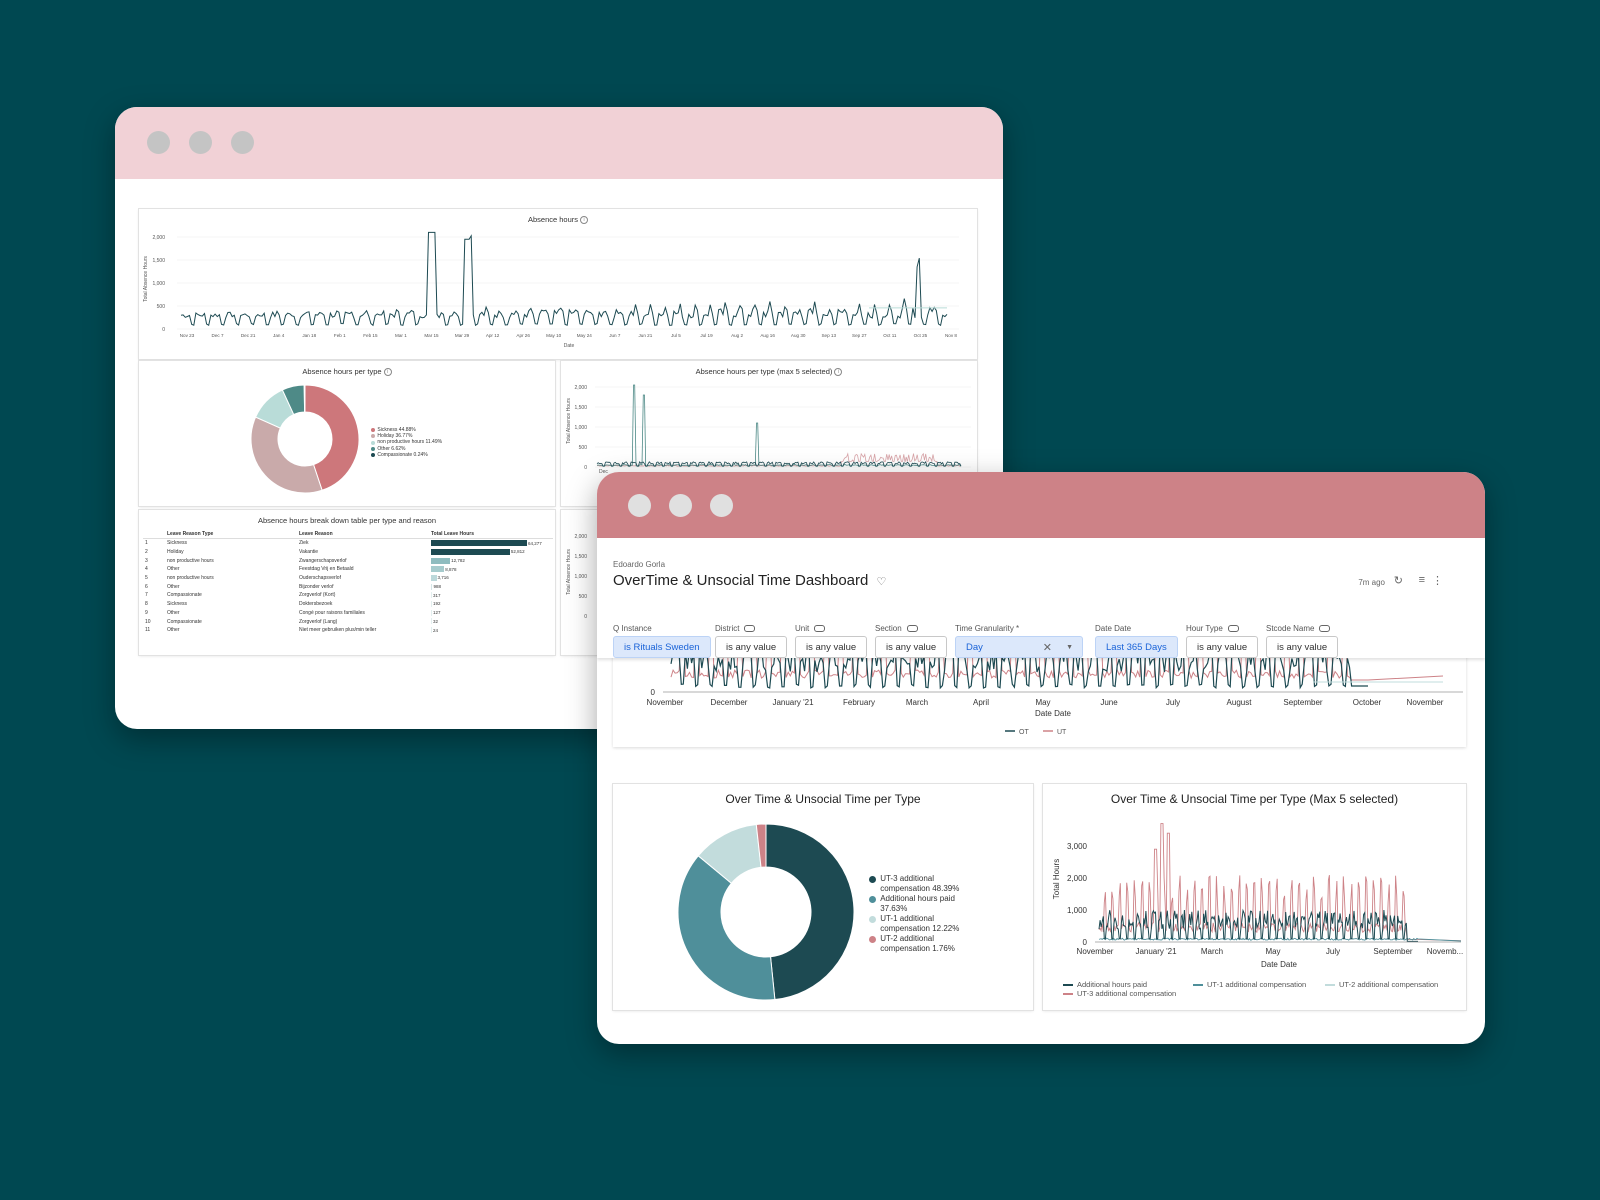 The width and height of the screenshot is (1600, 1200). I want to click on x-tick-label: Feb 15, so click(370, 335).